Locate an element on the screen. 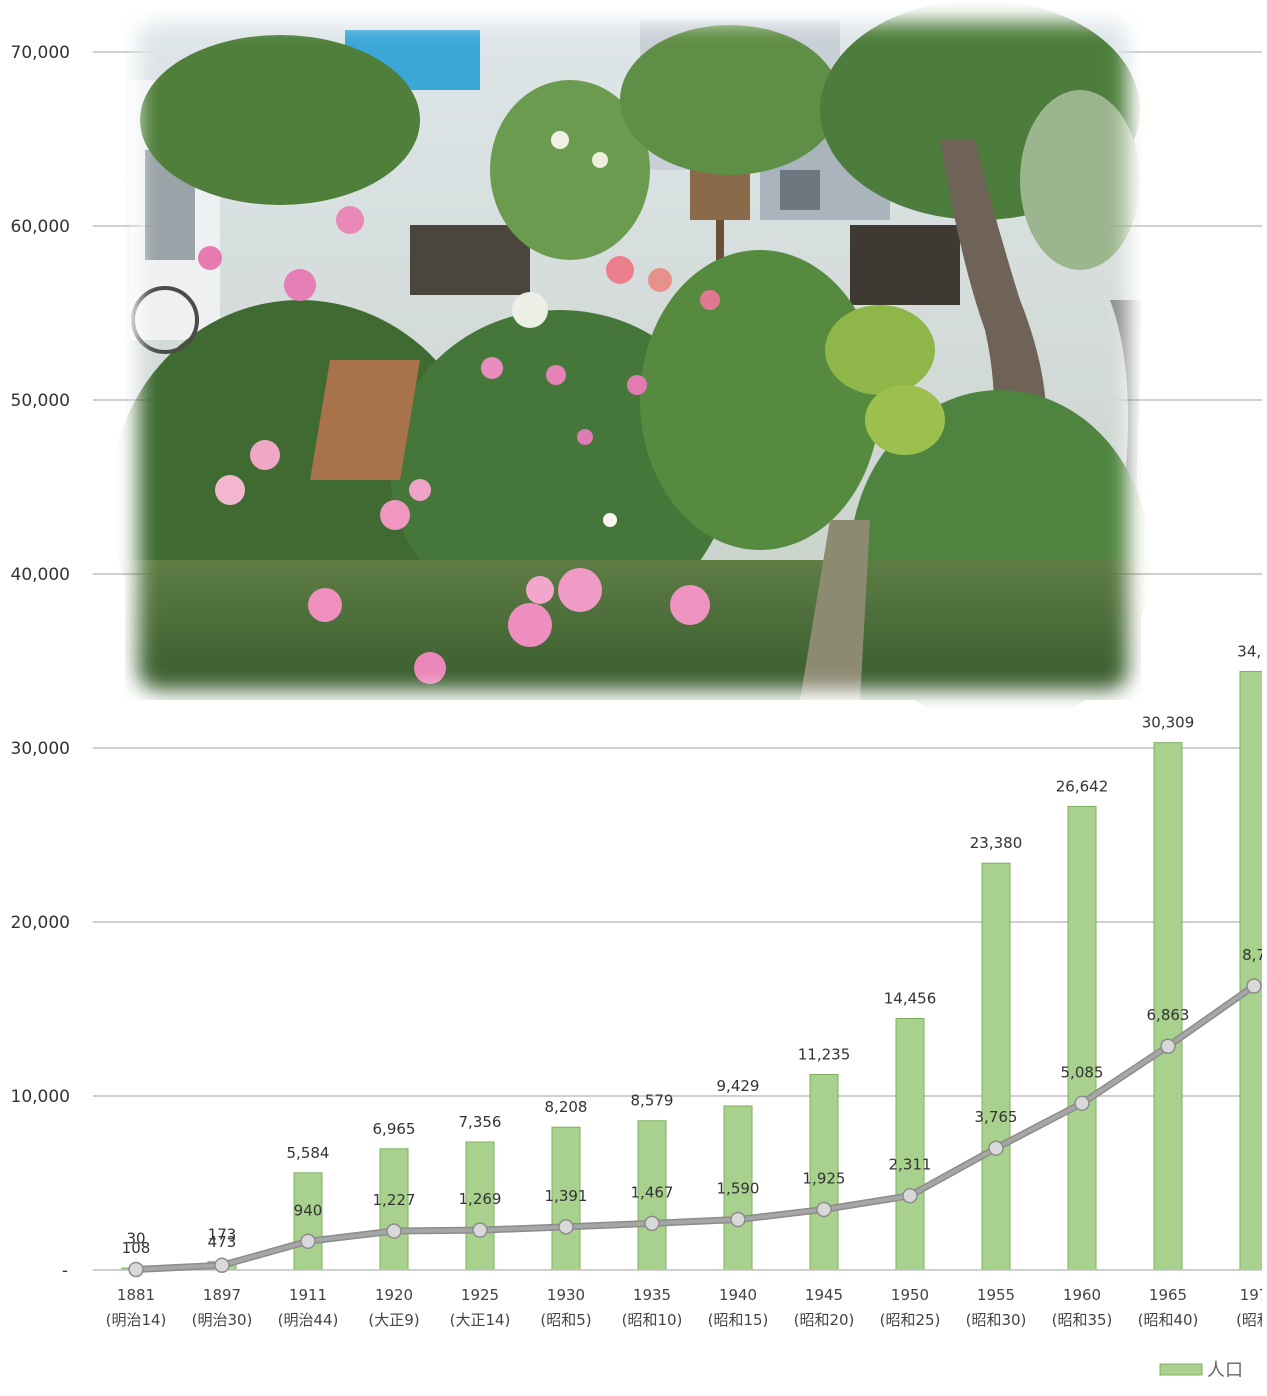  households-value-label: 6,863 is located at coordinates (1168, 1015).